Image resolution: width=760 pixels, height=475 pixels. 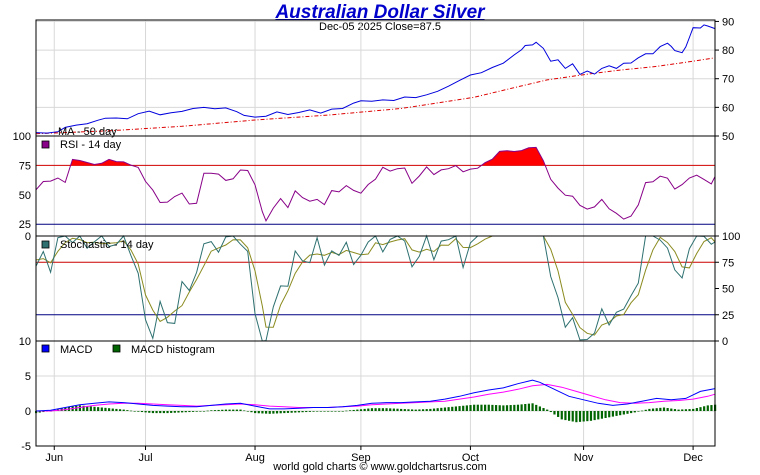 I want to click on stoch-legend-label: Stochastic - 14 day, so click(x=107, y=245).